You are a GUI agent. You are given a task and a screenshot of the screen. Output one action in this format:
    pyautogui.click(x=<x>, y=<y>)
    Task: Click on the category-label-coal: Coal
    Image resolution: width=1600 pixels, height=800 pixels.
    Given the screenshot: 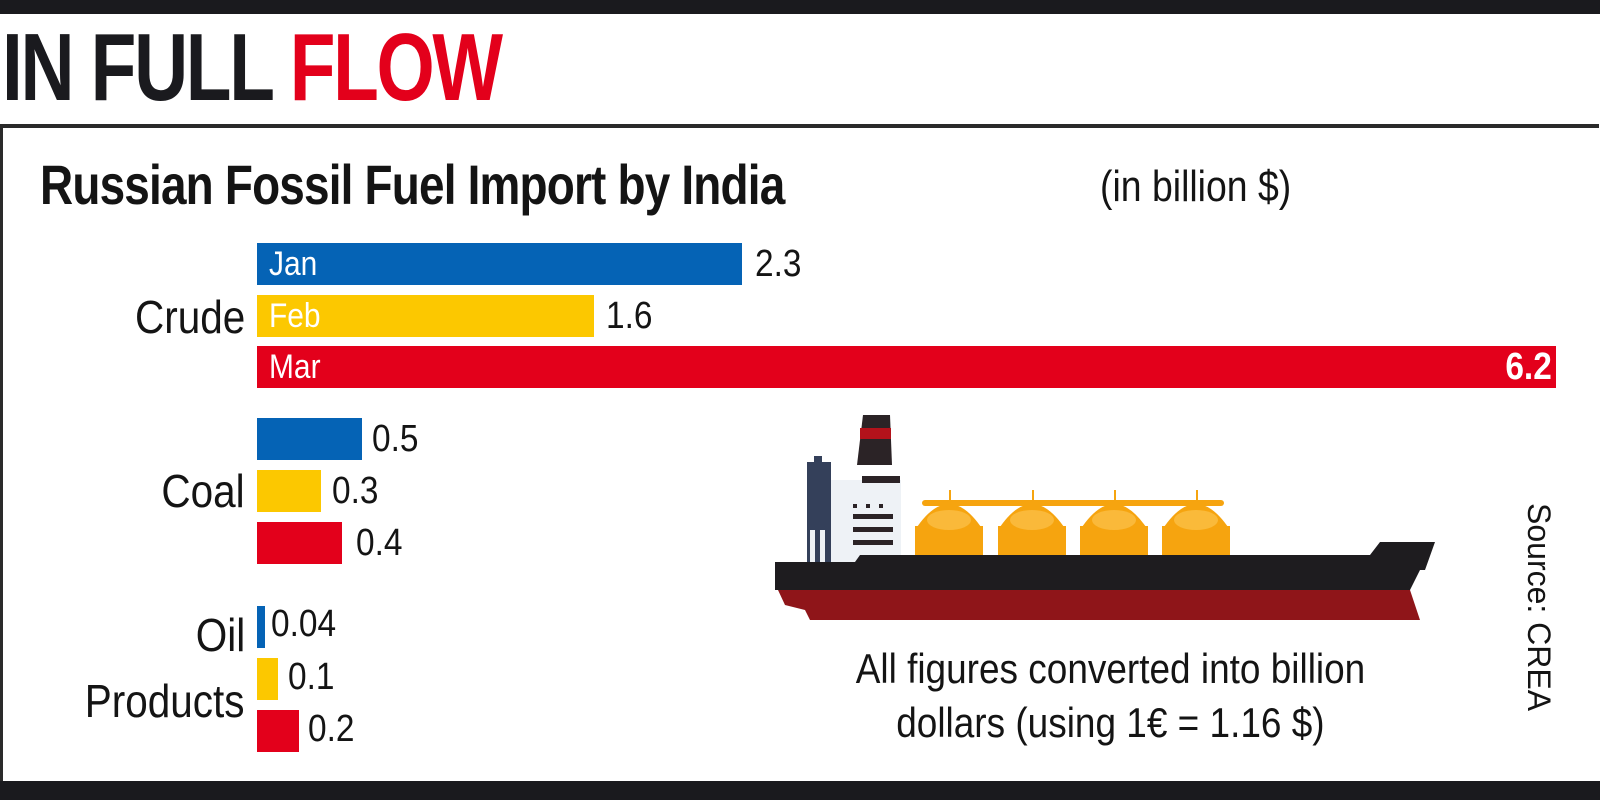 What is the action you would take?
    pyautogui.click(x=203, y=491)
    